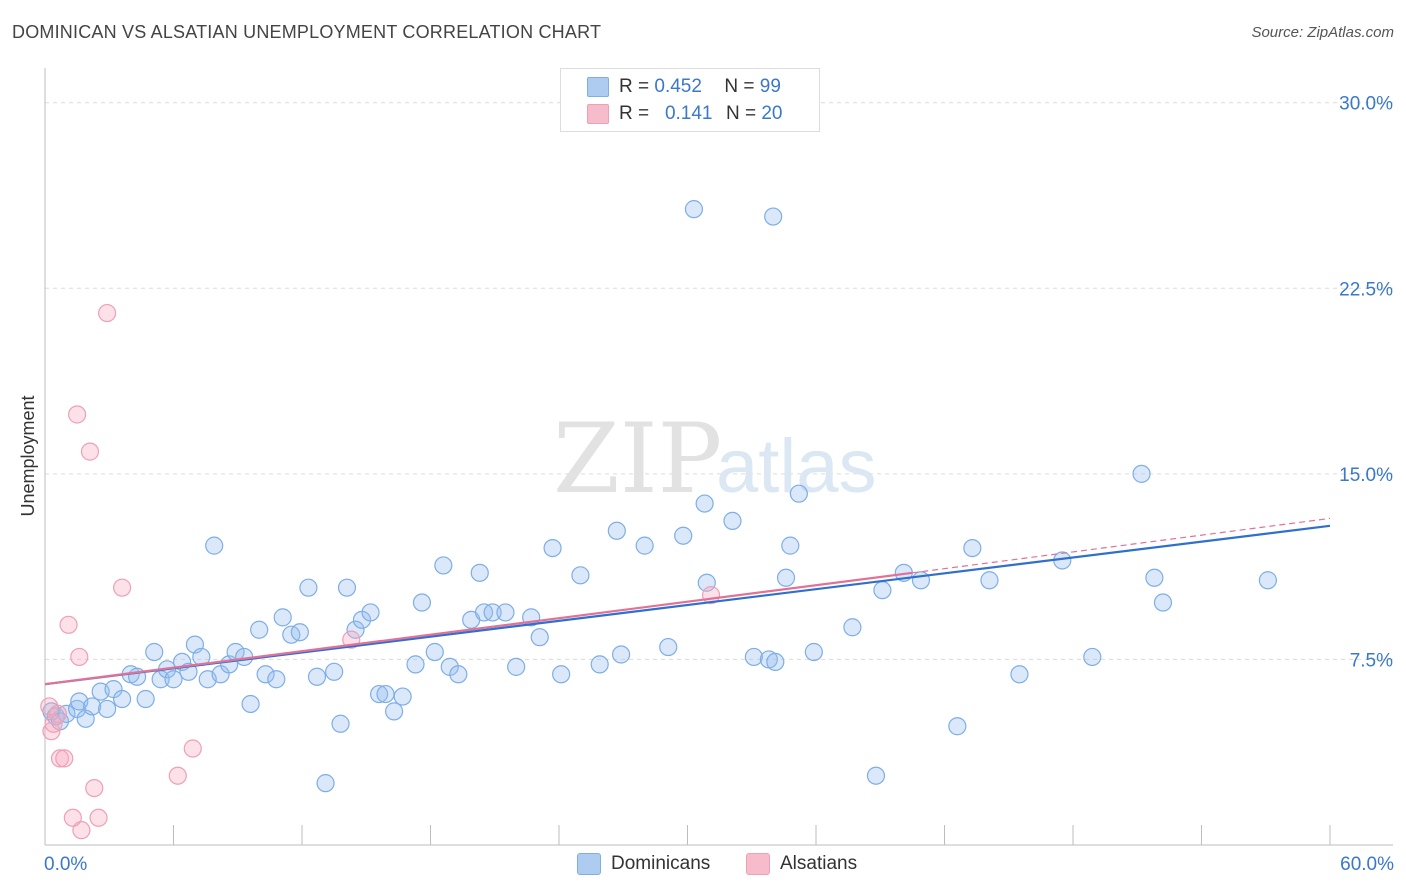 This screenshot has height=892, width=1406. What do you see at coordinates (678, 86) in the screenshot?
I see `legend-r-value: 0.452` at bounding box center [678, 86].